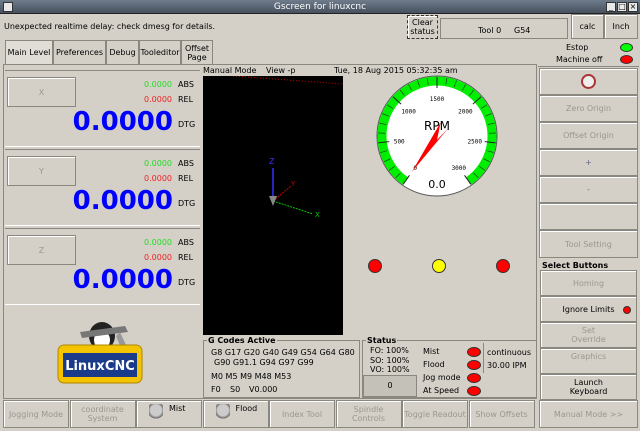 The image size is (640, 431). What do you see at coordinates (41, 92) in the screenshot?
I see `axis-0-button: X` at bounding box center [41, 92].